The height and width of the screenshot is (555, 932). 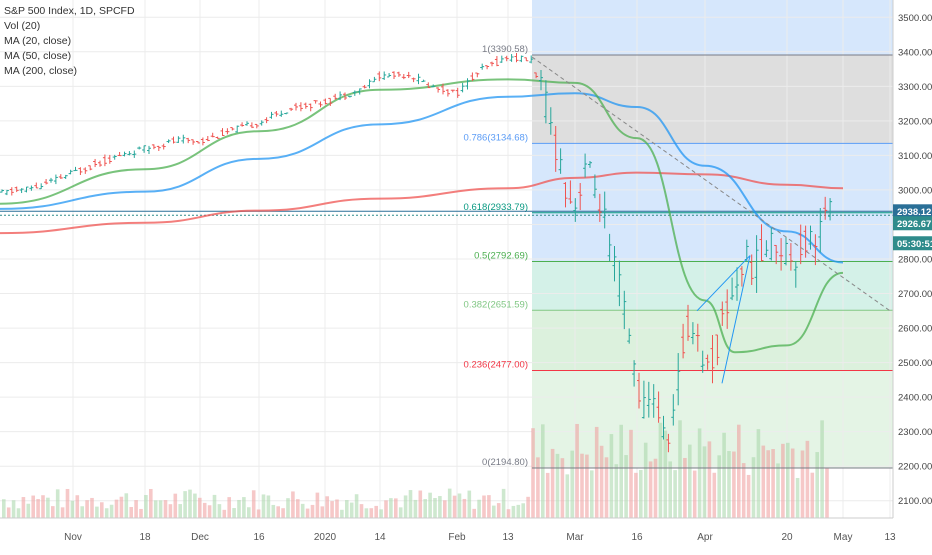 What do you see at coordinates (22, 26) in the screenshot?
I see `legend-vol: Vol (20)` at bounding box center [22, 26].